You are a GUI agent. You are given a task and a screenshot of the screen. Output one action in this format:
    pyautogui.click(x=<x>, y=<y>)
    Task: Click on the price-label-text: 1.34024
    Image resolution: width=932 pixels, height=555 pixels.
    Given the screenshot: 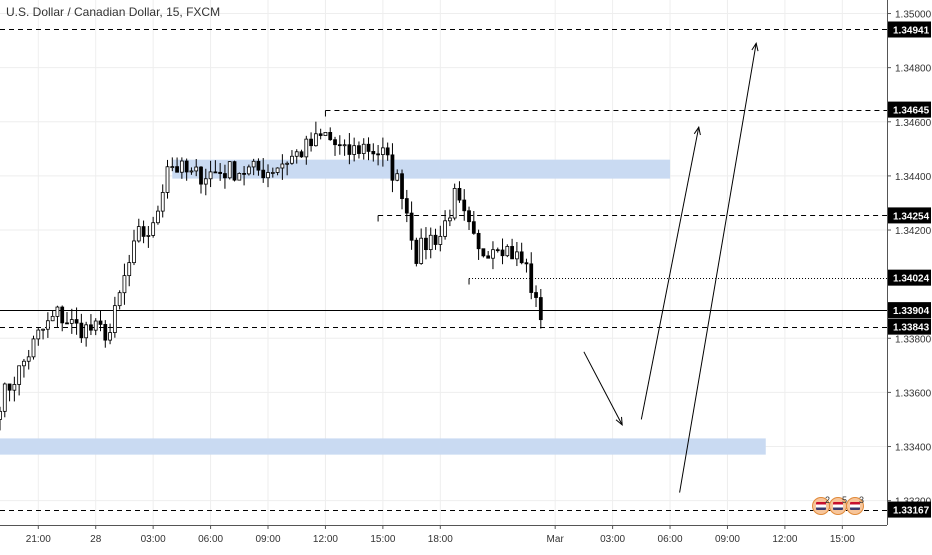 What is the action you would take?
    pyautogui.click(x=911, y=279)
    